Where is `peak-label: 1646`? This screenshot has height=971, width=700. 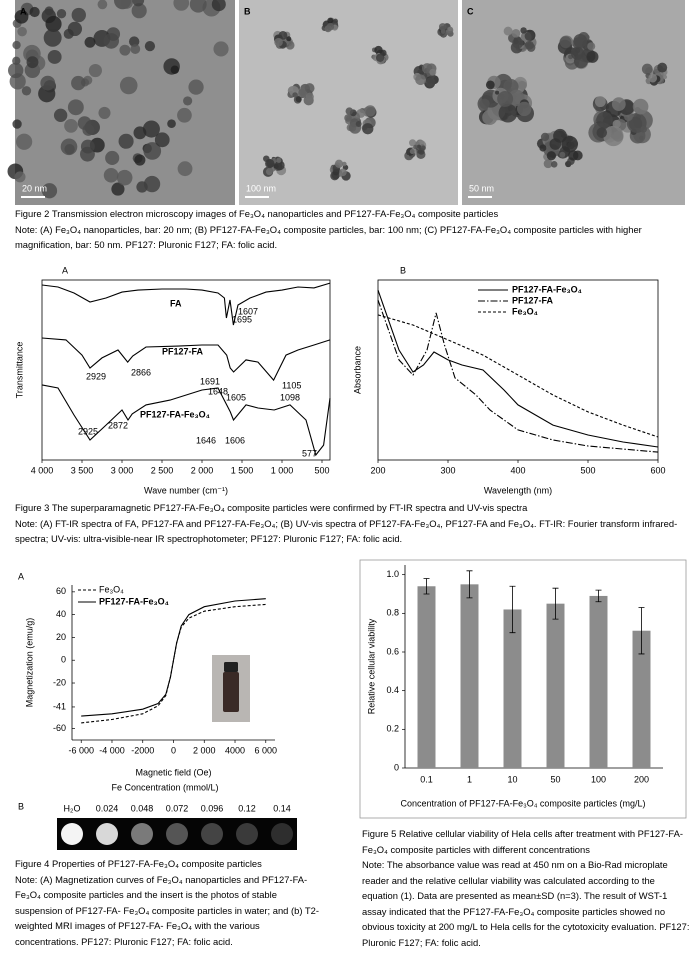 peak-label: 1646 is located at coordinates (206, 440).